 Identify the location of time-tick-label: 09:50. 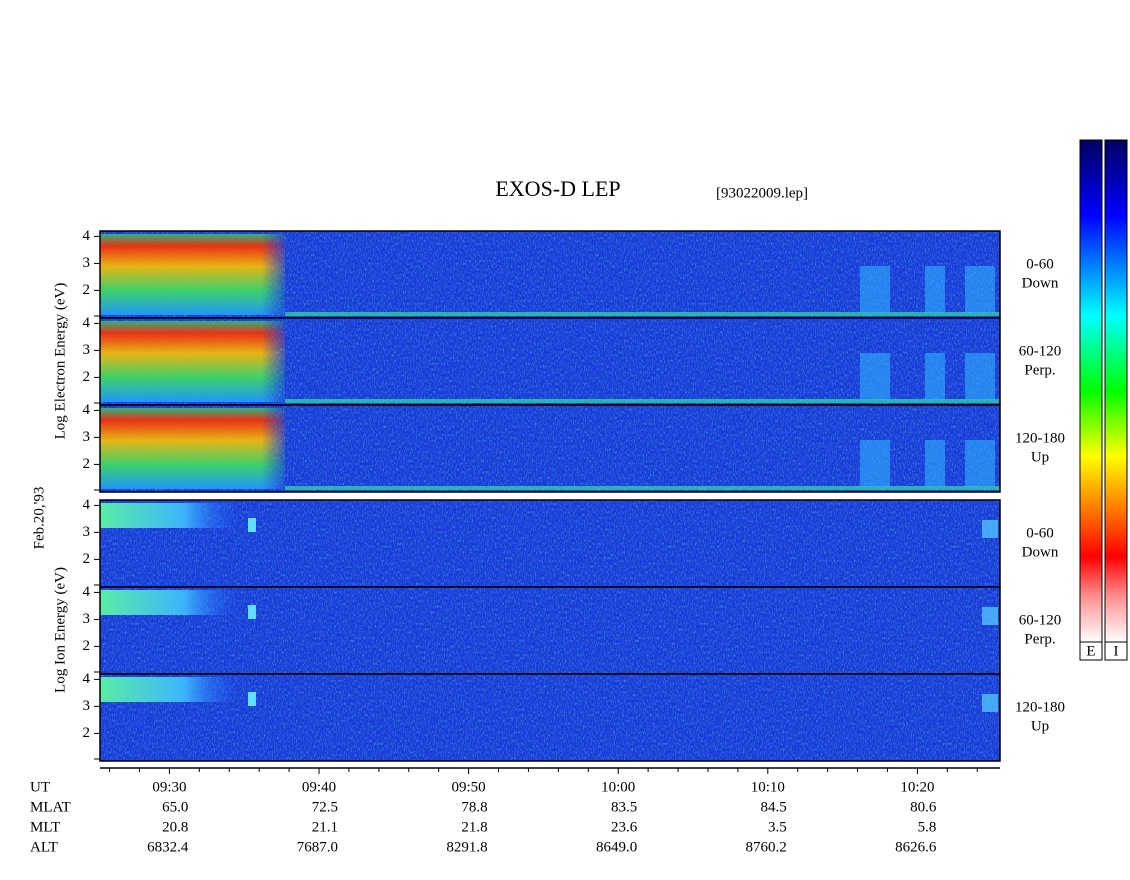
(469, 787).